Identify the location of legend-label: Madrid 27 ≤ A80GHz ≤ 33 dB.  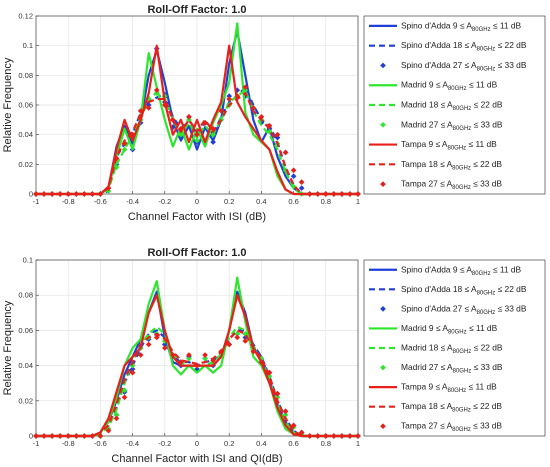
(452, 368).